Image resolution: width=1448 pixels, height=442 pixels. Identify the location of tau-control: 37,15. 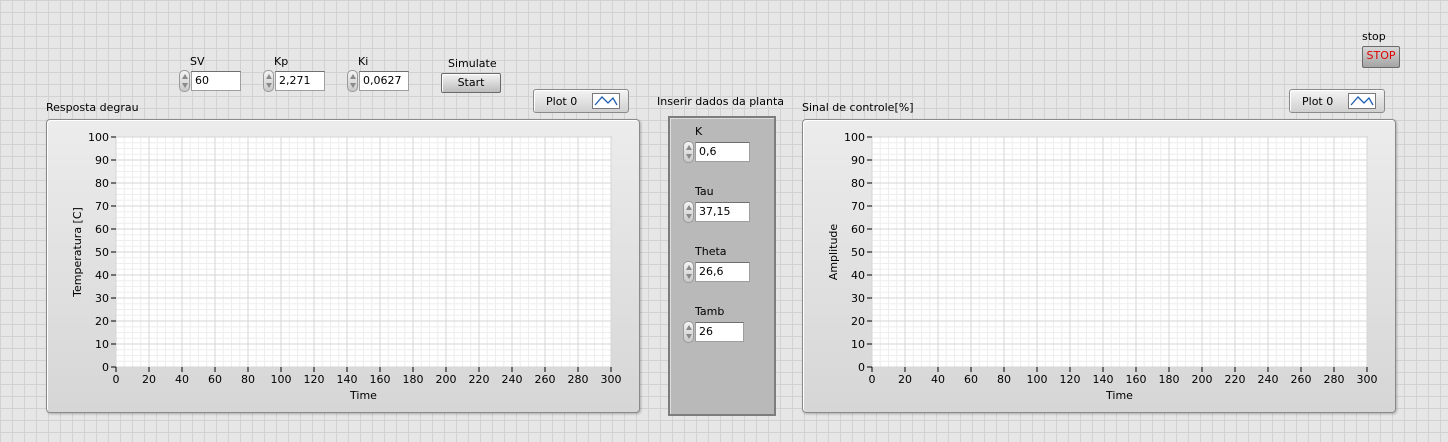
(717, 212).